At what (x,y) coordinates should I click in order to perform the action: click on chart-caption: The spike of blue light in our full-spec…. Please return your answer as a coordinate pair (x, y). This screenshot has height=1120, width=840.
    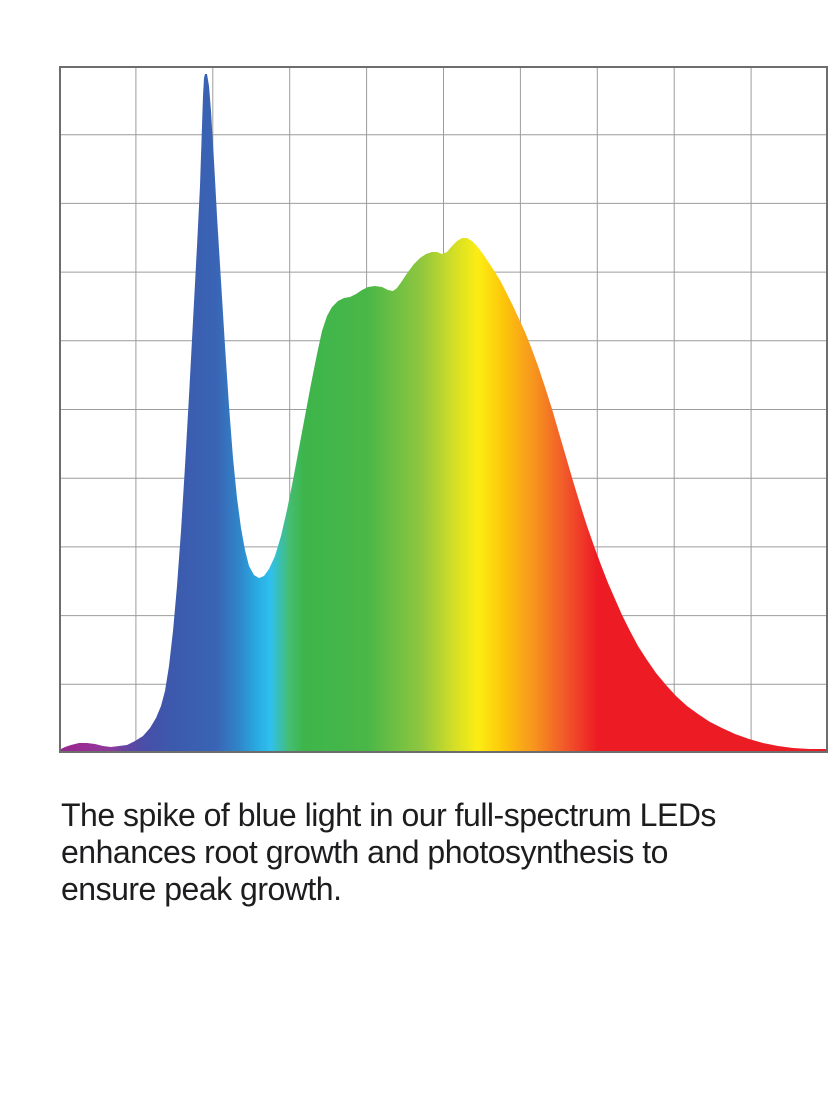
    Looking at the image, I should click on (433, 852).